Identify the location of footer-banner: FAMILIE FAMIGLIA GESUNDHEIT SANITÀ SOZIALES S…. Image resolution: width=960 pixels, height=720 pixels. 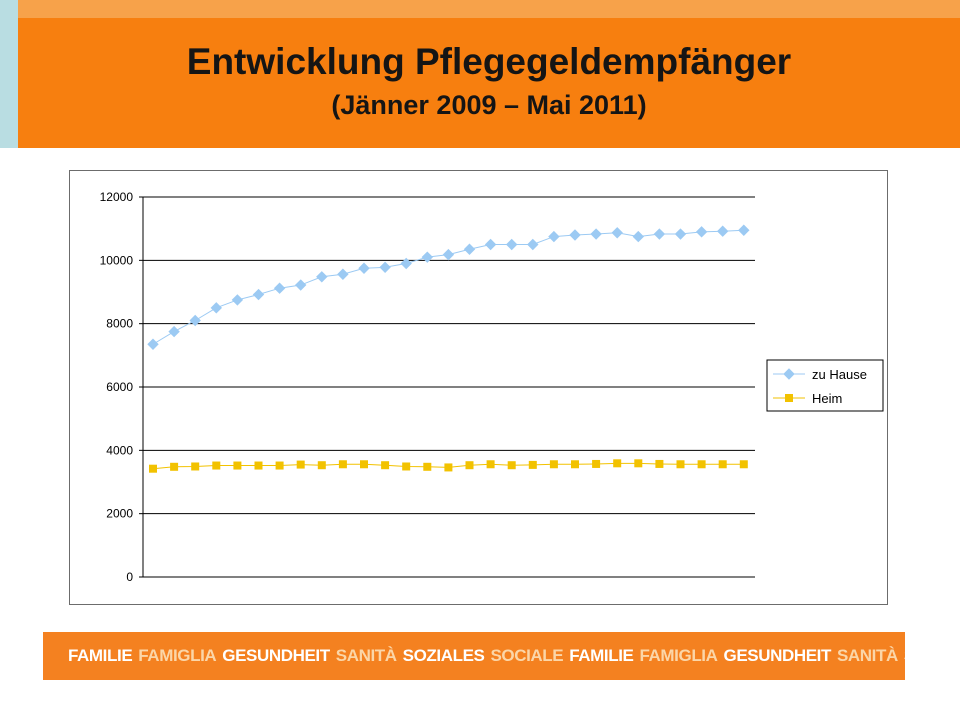
(474, 656).